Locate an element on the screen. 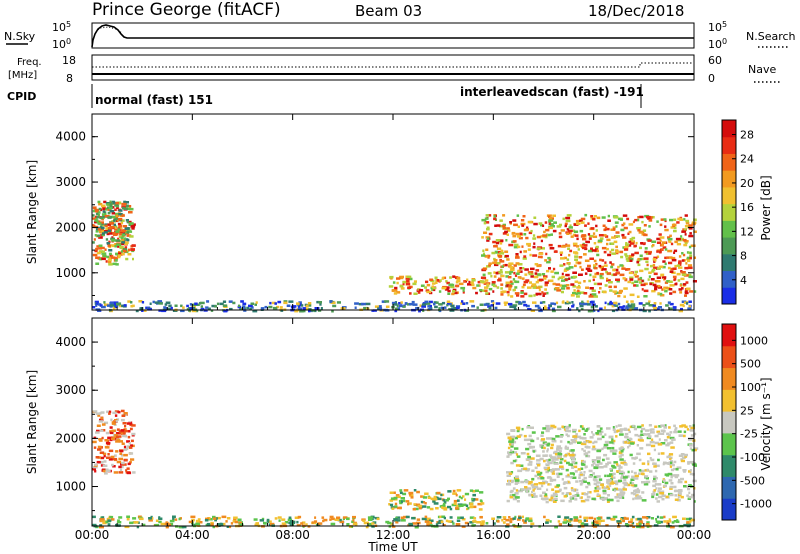  colorbar-tick-label: 16 is located at coordinates (747, 207).